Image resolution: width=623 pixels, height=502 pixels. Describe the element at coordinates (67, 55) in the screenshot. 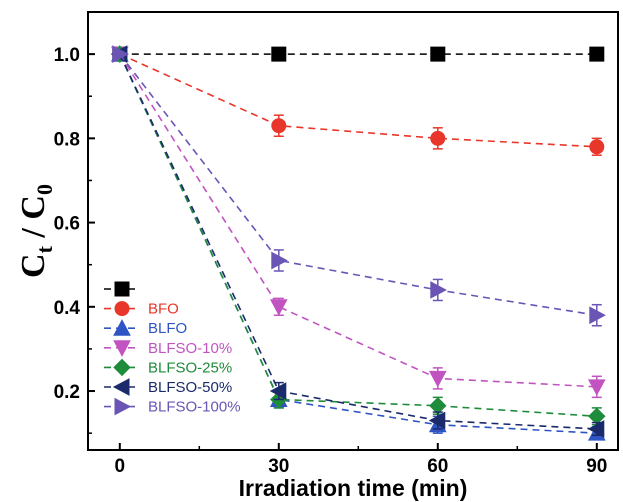

I see `y-tick-label: 1.0` at that location.